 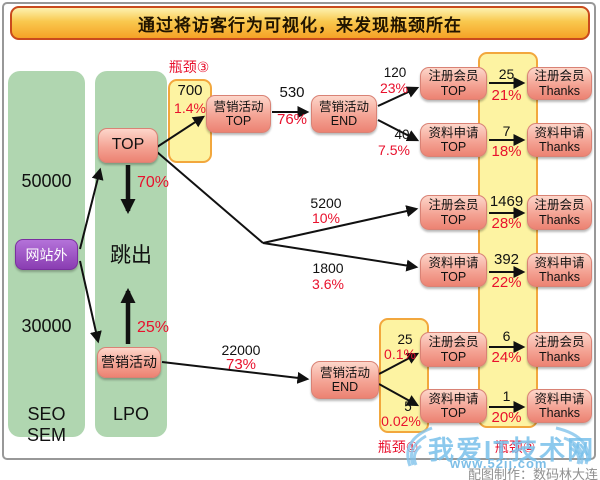 What do you see at coordinates (328, 284) in the screenshot?
I see `flow-rate: 3.6%` at bounding box center [328, 284].